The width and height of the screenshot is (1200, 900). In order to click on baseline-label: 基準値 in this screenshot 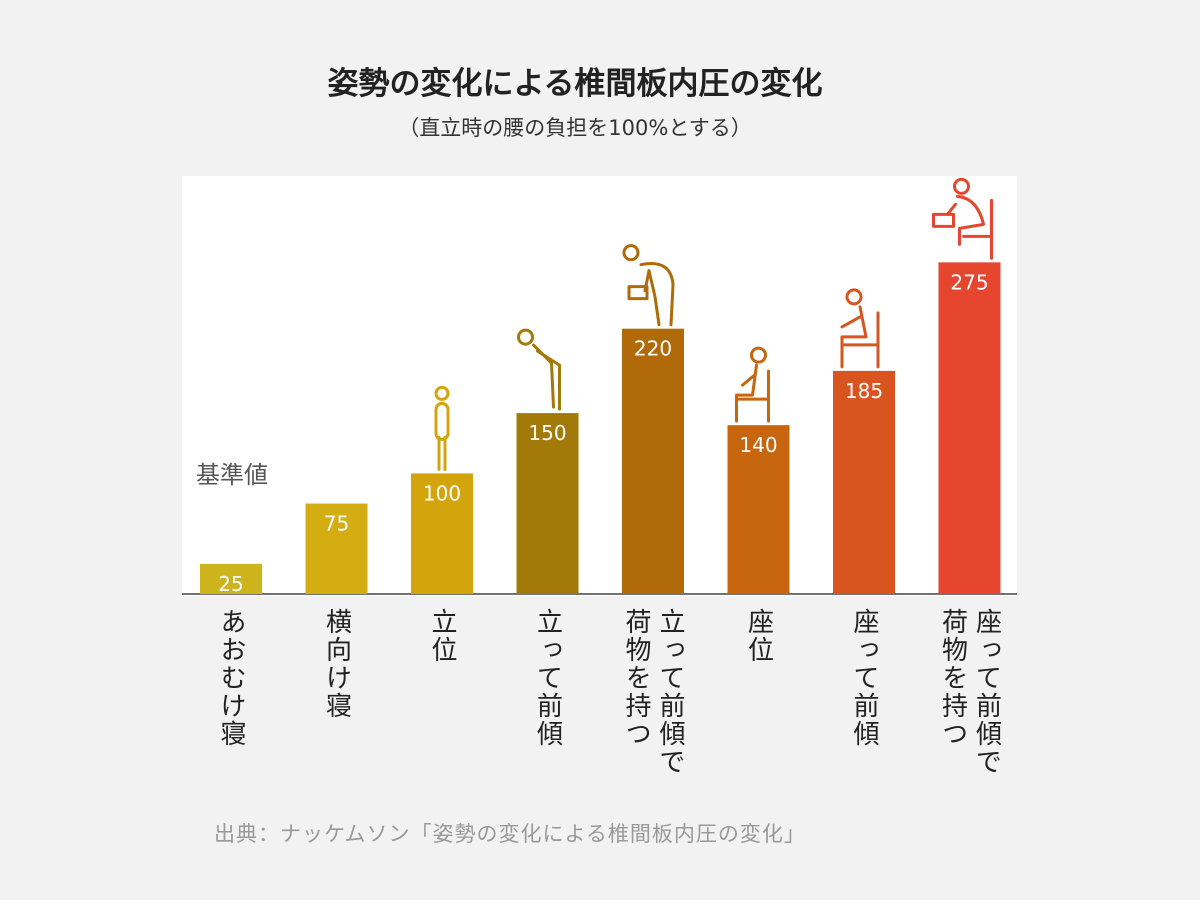, I will do `click(232, 475)`.